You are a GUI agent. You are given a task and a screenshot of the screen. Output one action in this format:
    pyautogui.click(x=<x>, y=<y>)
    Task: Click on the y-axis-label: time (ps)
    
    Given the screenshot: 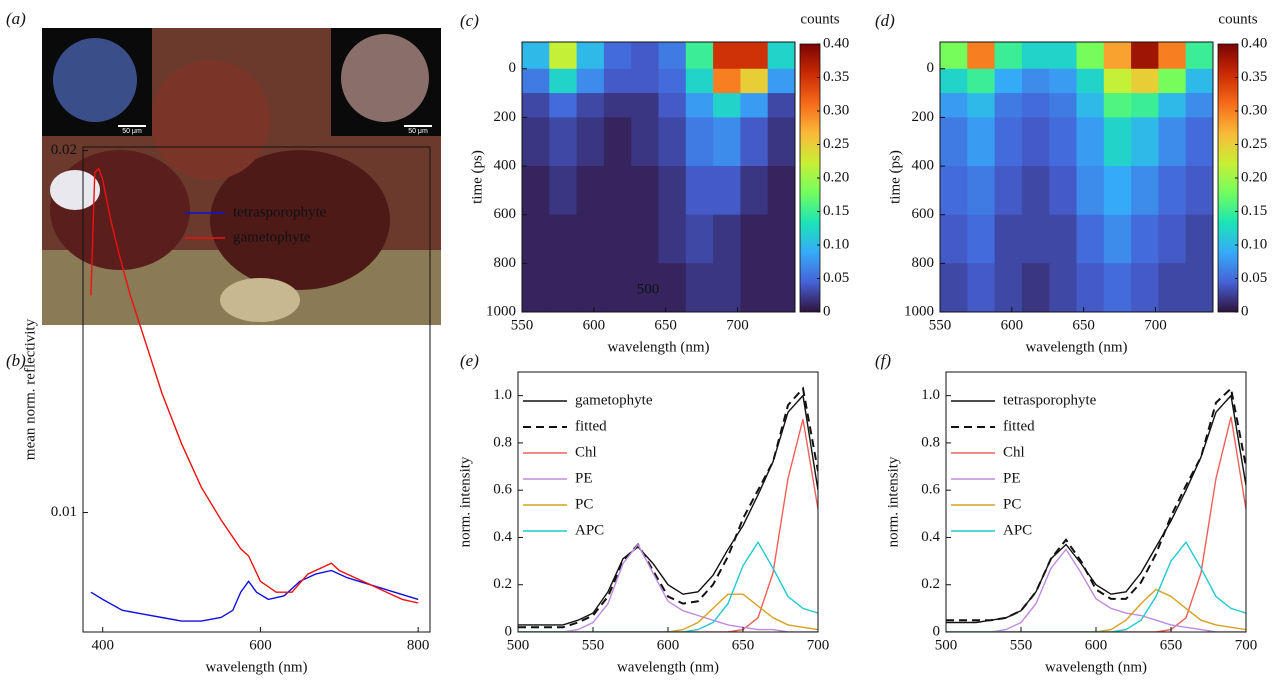 What is the action you would take?
    pyautogui.click(x=895, y=177)
    